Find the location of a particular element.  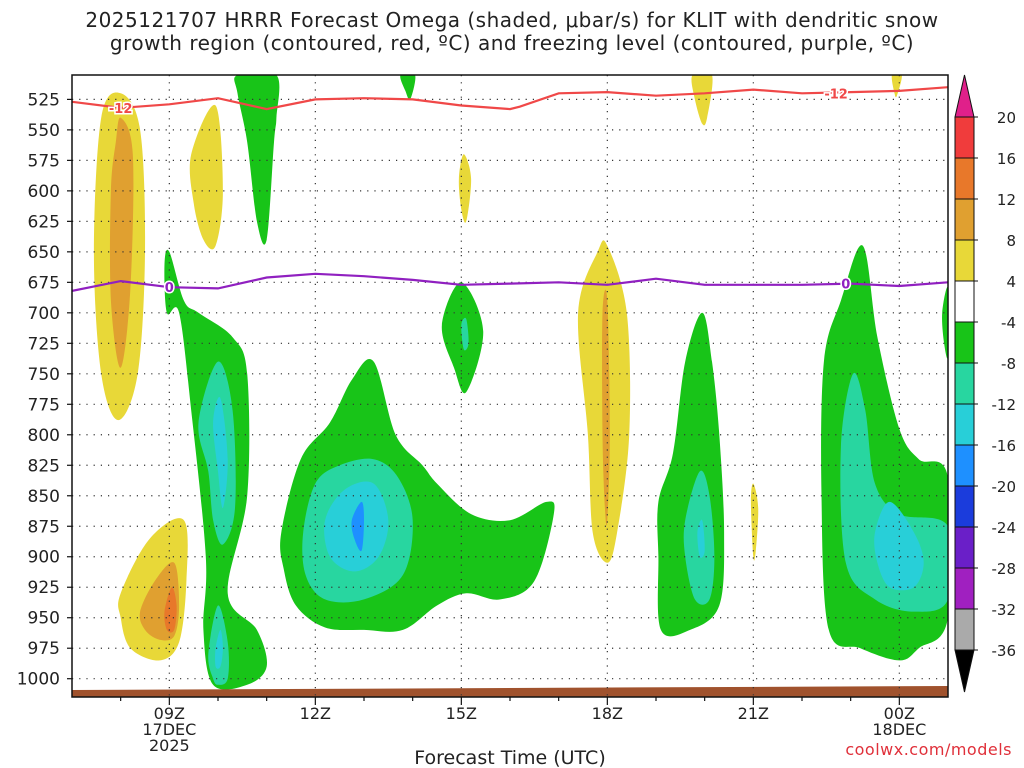

y-tick-label-850: 850 is located at coordinates (44, 497).